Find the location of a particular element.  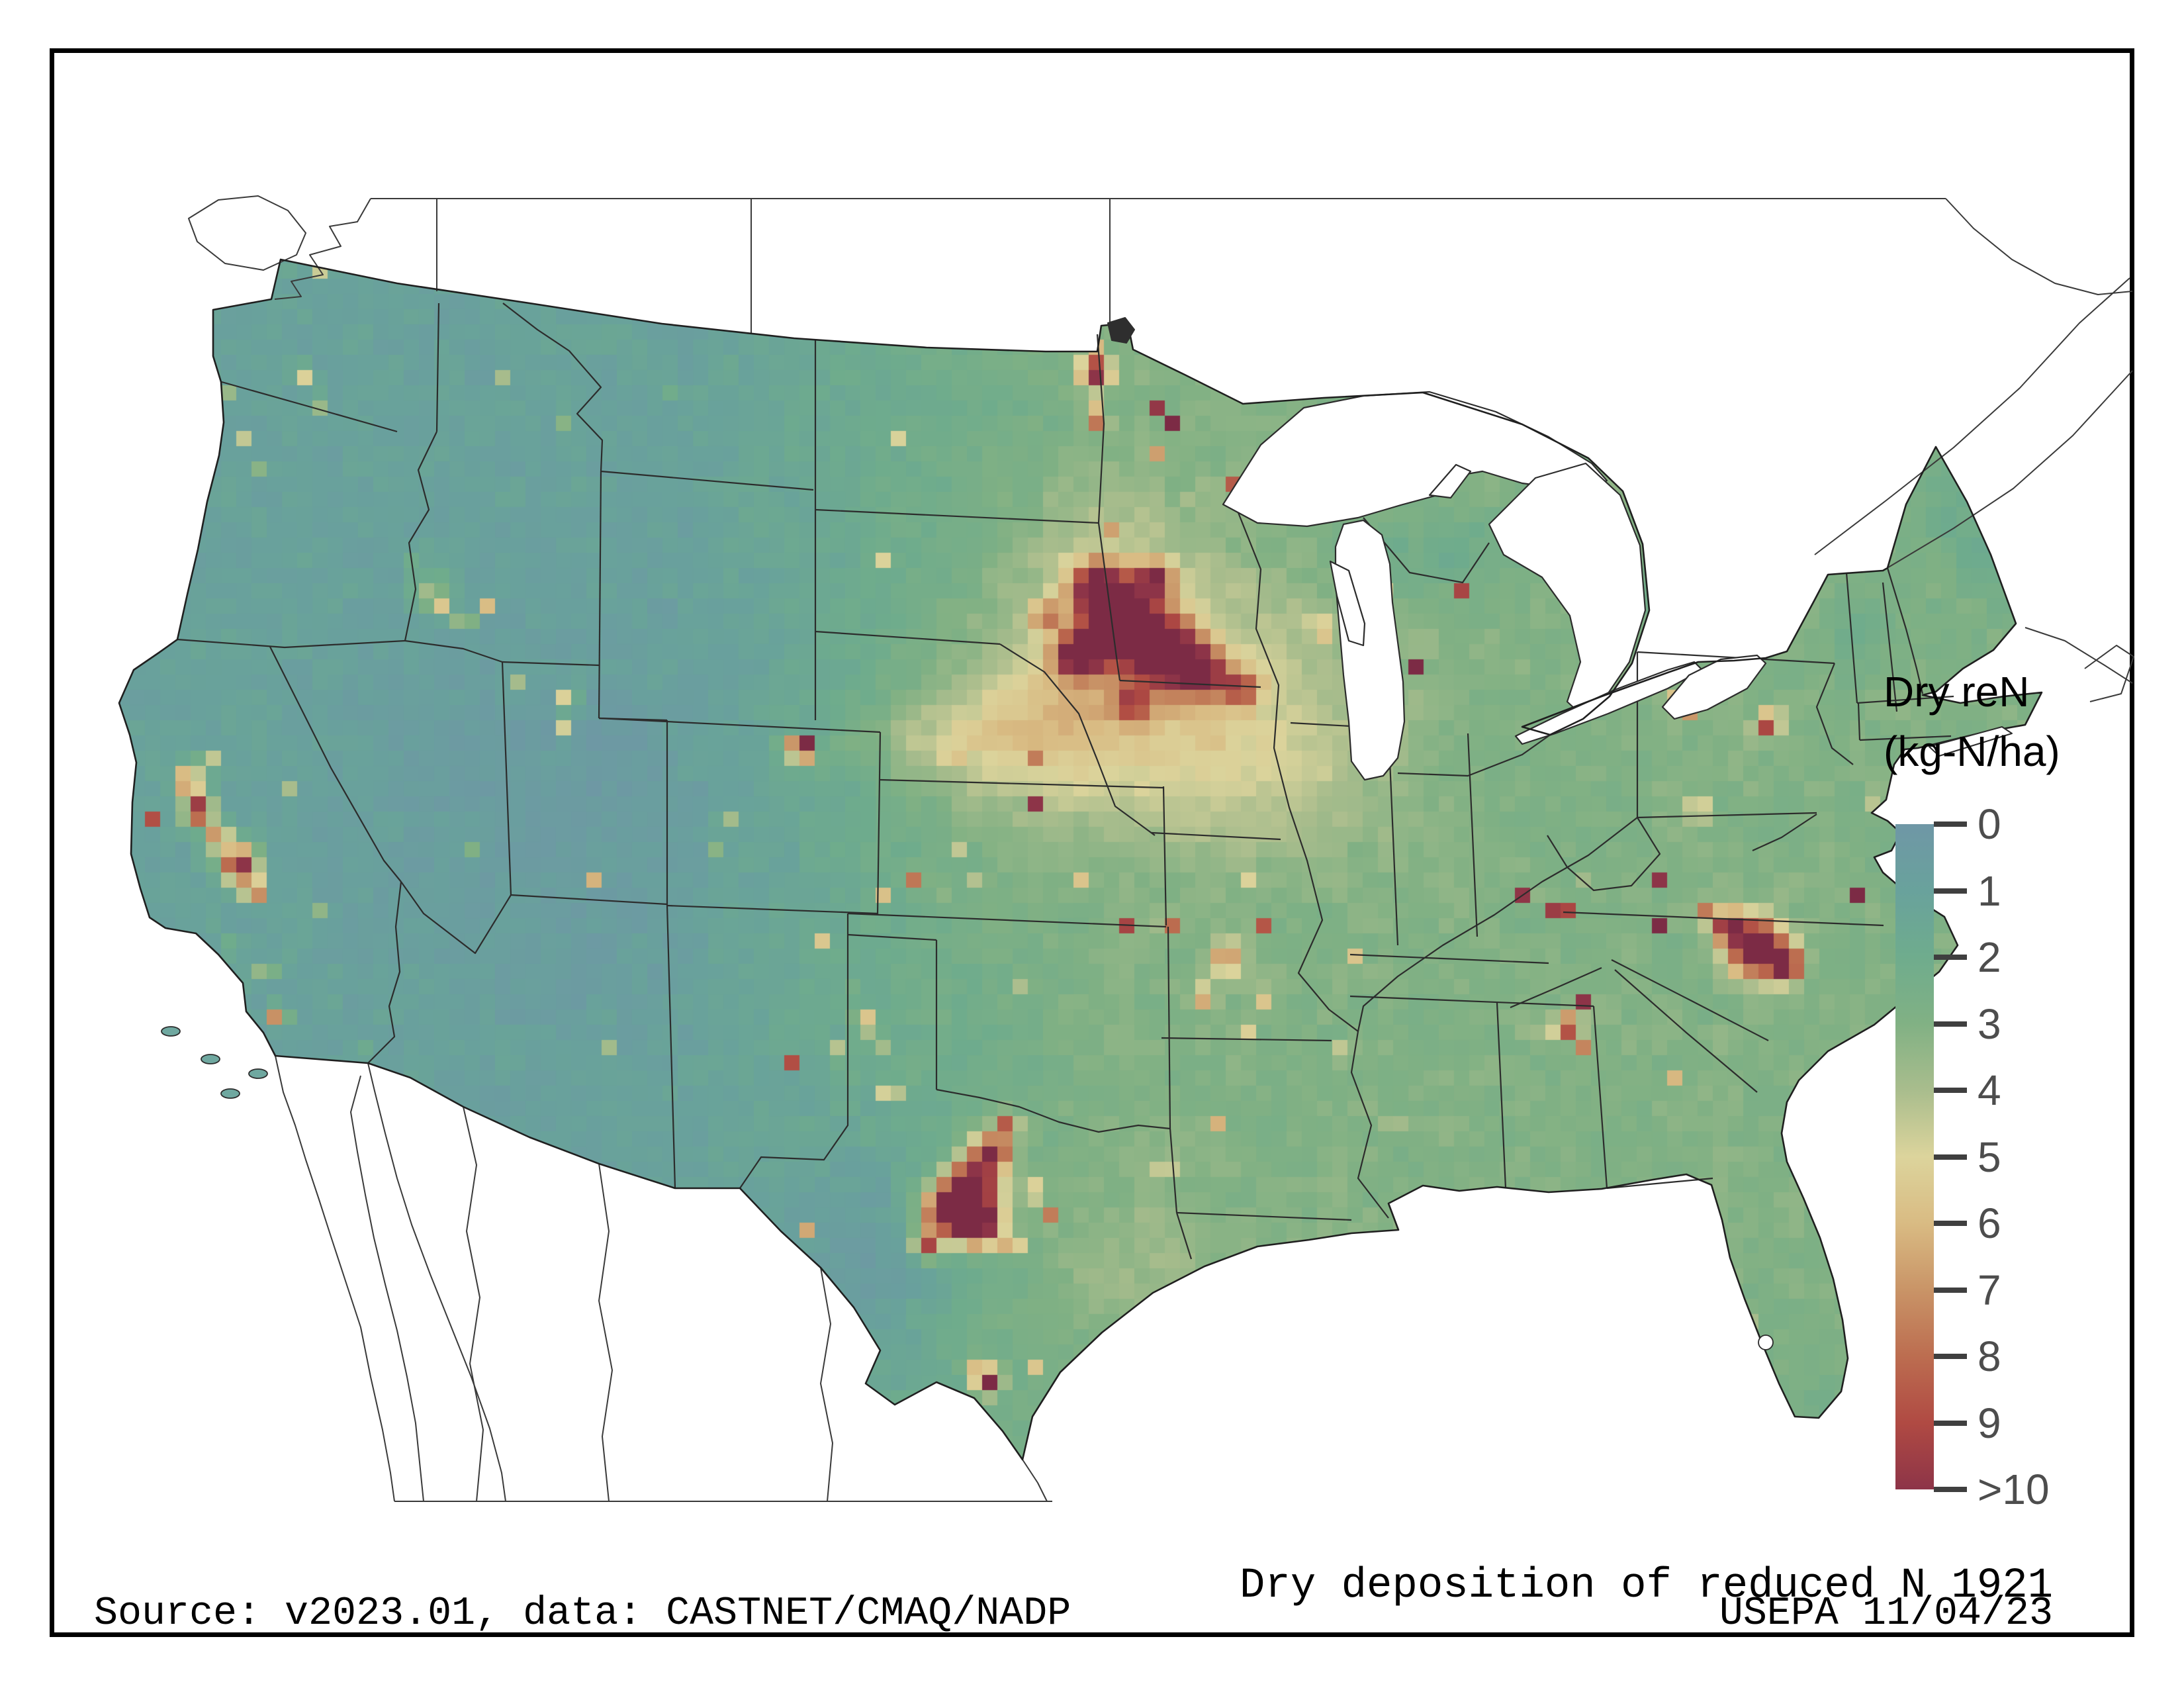

agency-credit: USEPA 11/04/23 is located at coordinates (1886, 1614).